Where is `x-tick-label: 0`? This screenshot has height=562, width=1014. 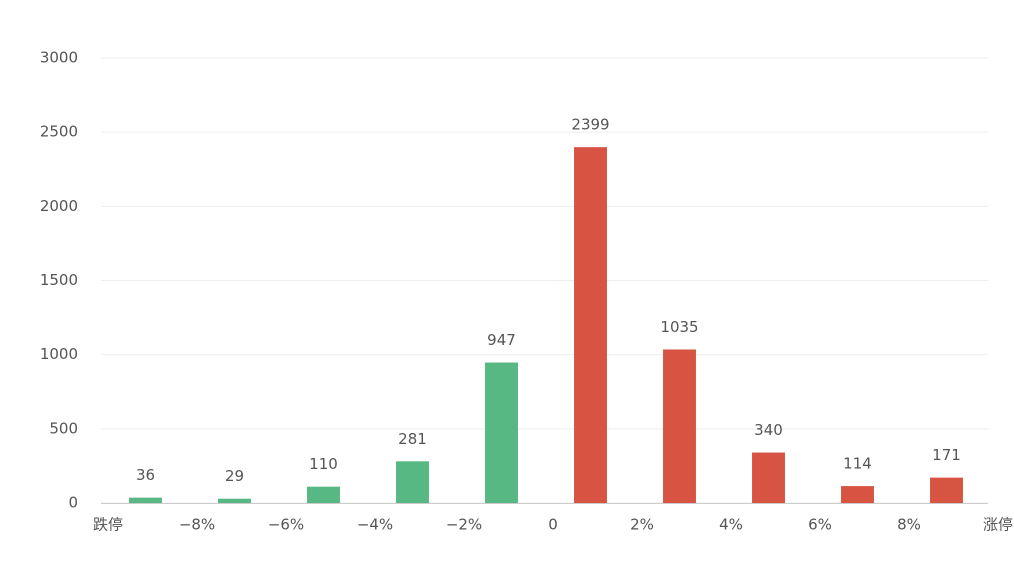
x-tick-label: 0 is located at coordinates (553, 525).